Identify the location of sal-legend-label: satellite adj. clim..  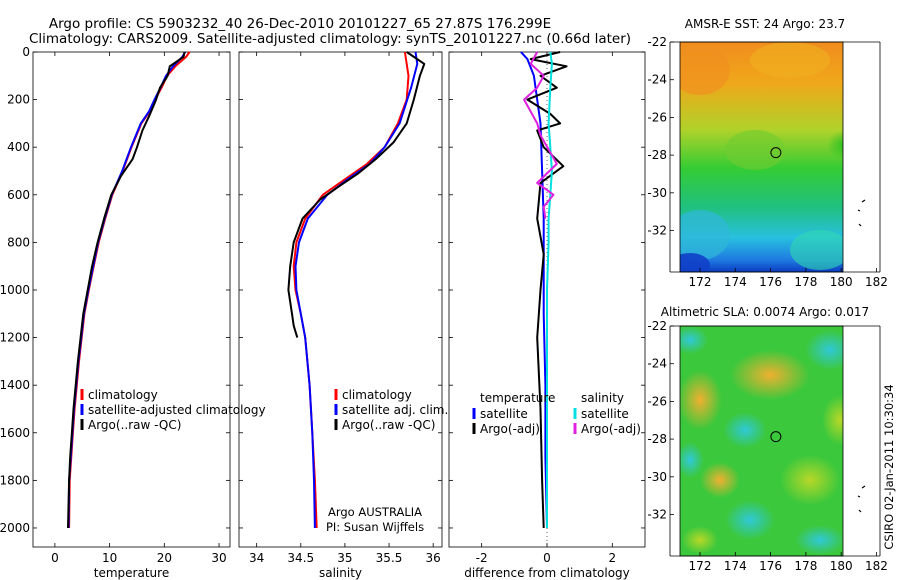
(395, 410).